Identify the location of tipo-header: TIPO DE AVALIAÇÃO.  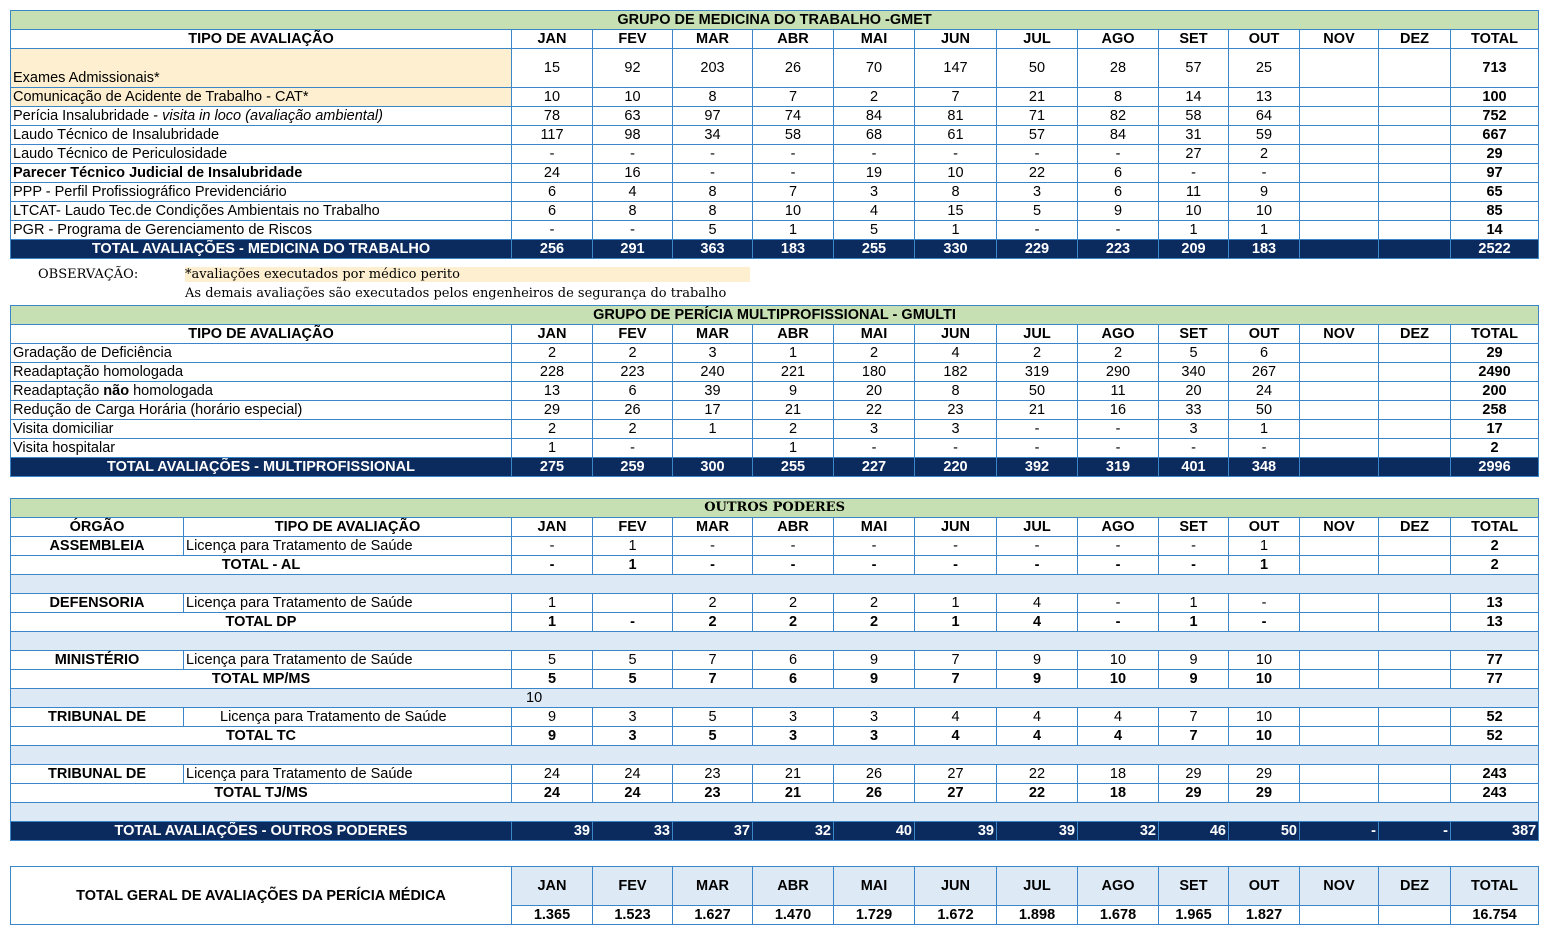
(347, 527).